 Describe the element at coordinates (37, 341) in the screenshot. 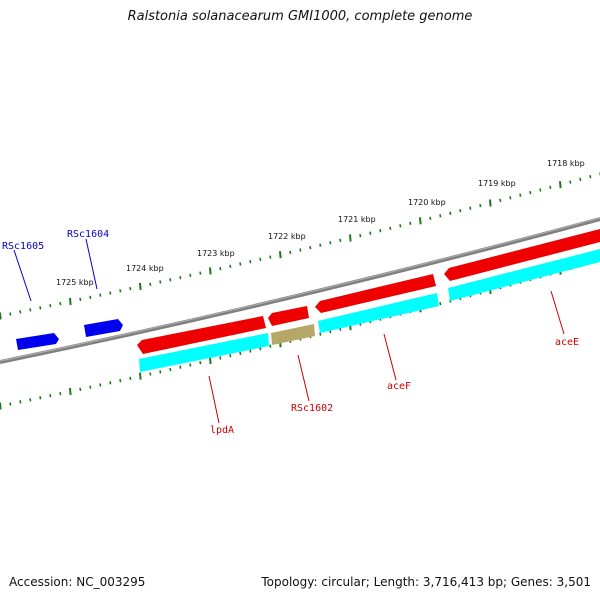

I see `gene-arrow-rsc1605` at that location.